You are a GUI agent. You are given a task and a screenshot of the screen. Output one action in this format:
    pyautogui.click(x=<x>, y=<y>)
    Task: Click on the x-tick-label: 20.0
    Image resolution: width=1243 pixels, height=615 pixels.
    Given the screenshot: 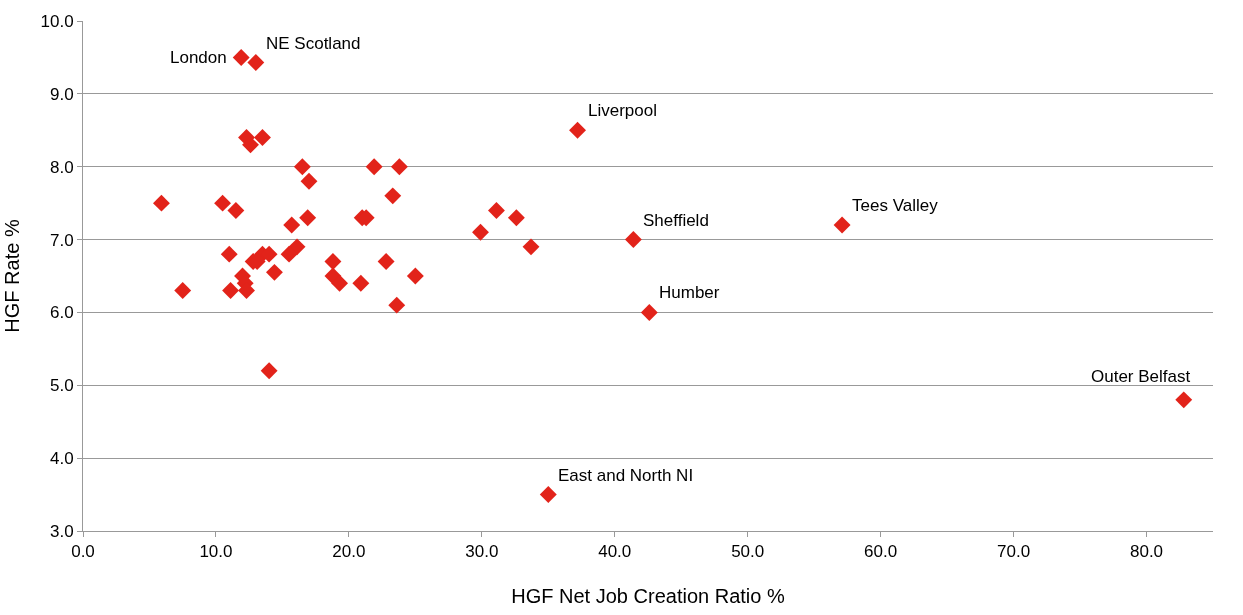 What is the action you would take?
    pyautogui.click(x=349, y=552)
    